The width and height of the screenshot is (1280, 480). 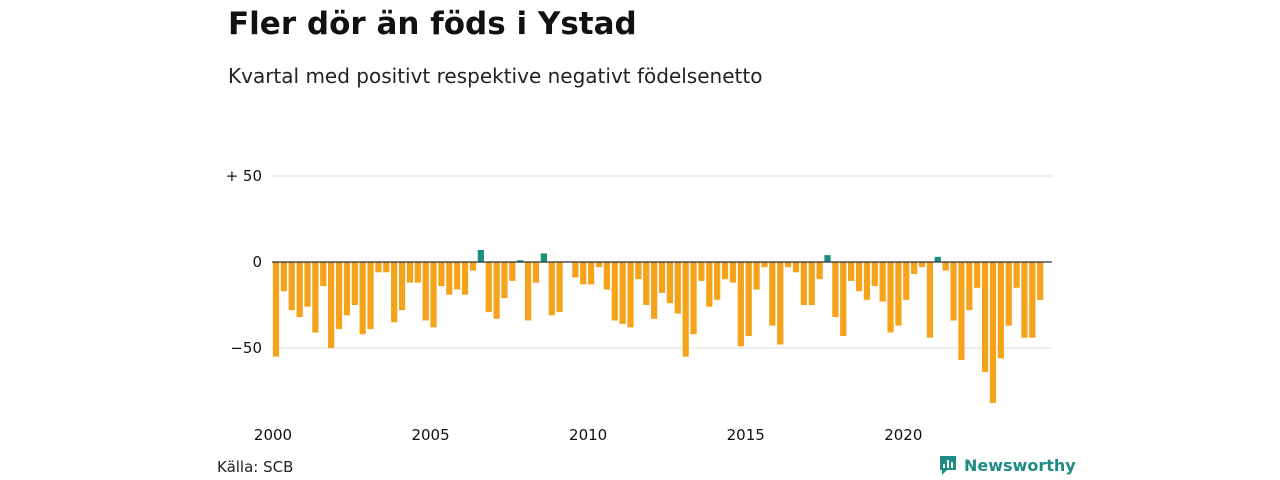 I want to click on x-tick-label: 2015, so click(x=746, y=435).